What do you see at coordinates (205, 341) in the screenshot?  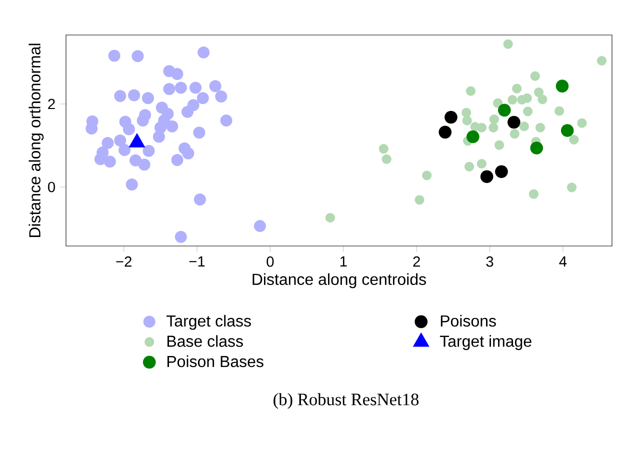 I see `legend-label: Base class` at bounding box center [205, 341].